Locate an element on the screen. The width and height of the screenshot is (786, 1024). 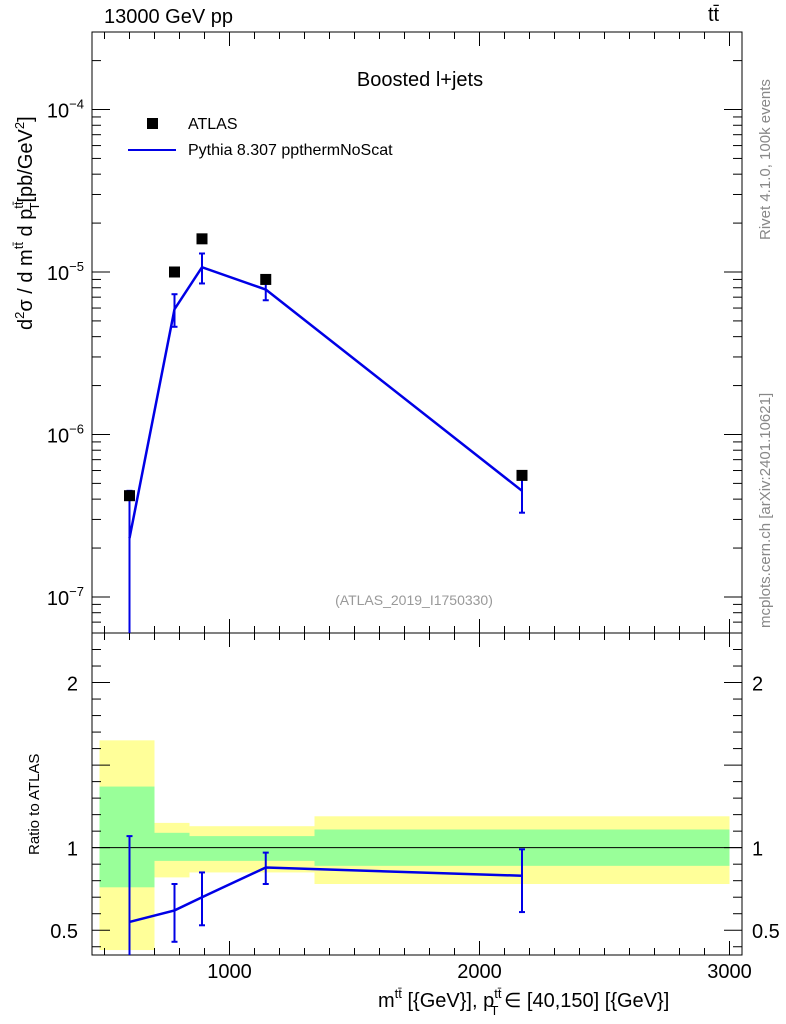
y-tick-label: 10⁻⁷ is located at coordinates (65, 597).